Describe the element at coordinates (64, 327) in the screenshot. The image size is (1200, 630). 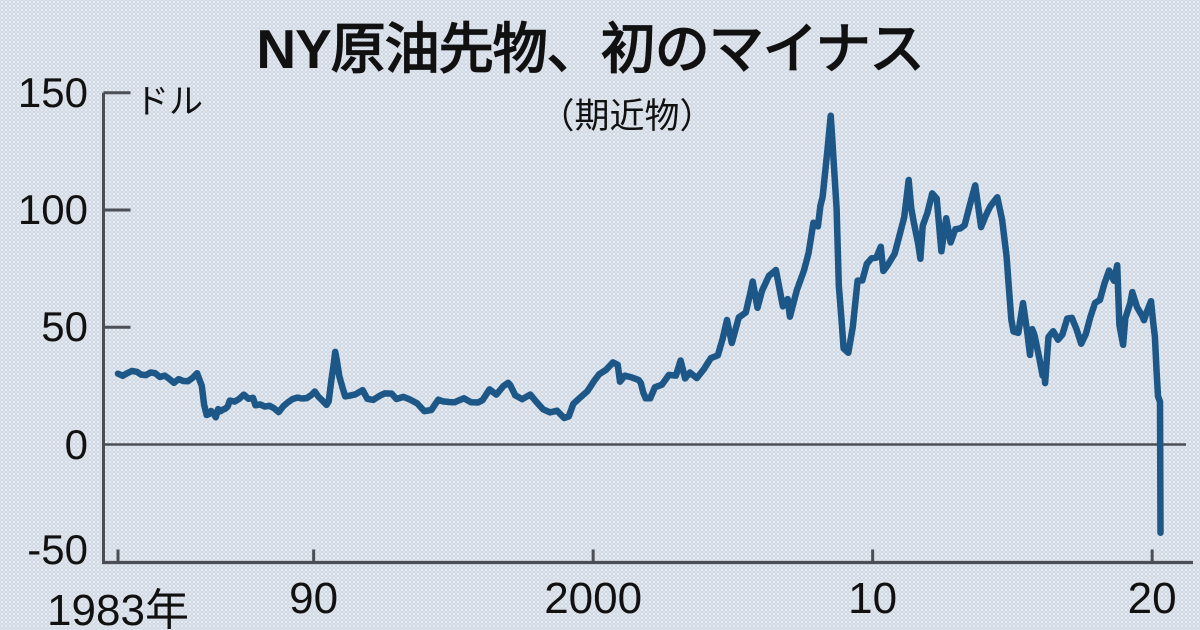
I see `y-tick-label: 50` at that location.